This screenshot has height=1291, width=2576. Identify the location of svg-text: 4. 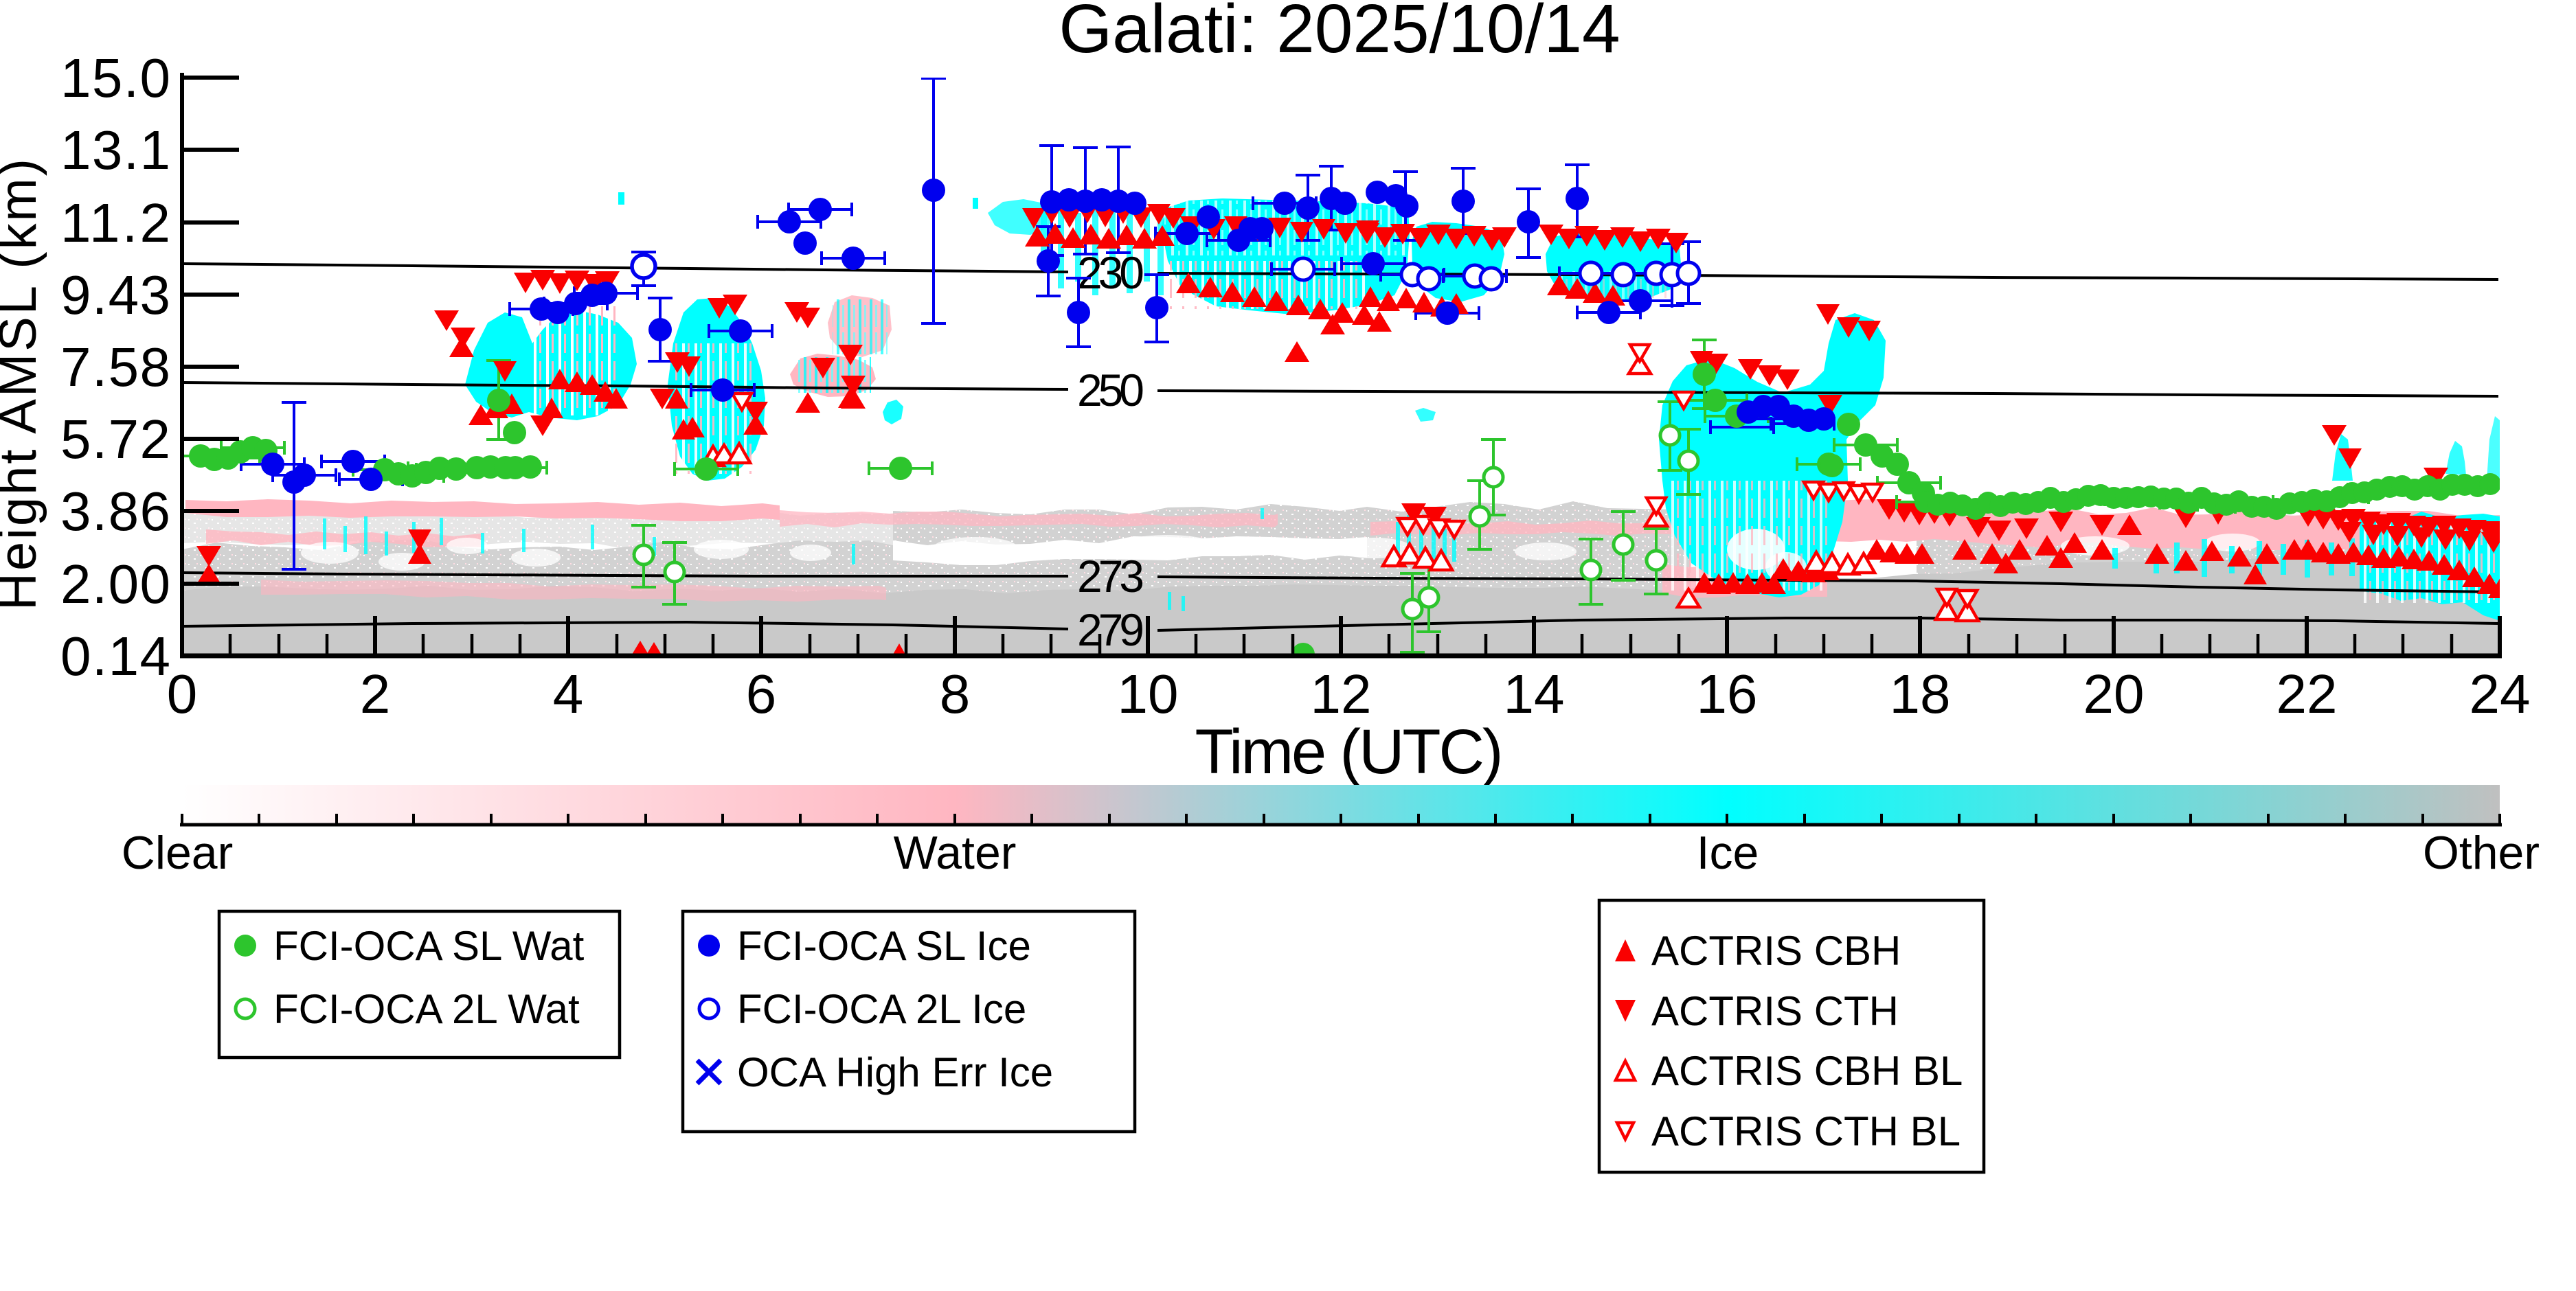
(568, 694).